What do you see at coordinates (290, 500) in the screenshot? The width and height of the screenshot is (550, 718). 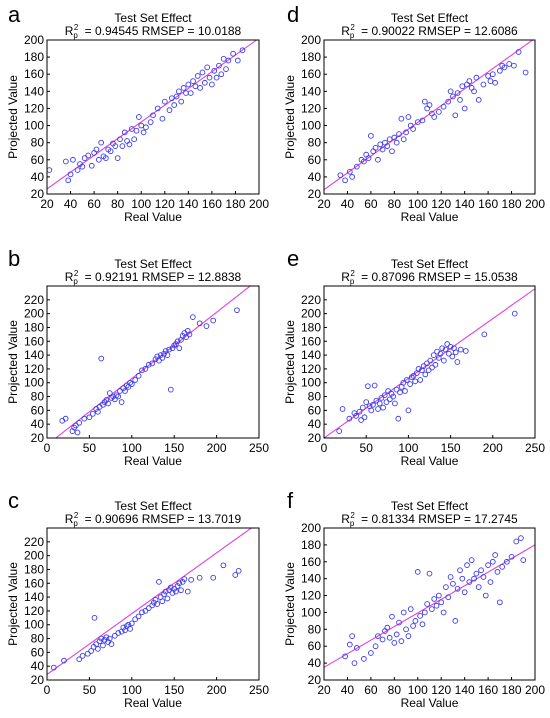 I see `panel-label: f` at bounding box center [290, 500].